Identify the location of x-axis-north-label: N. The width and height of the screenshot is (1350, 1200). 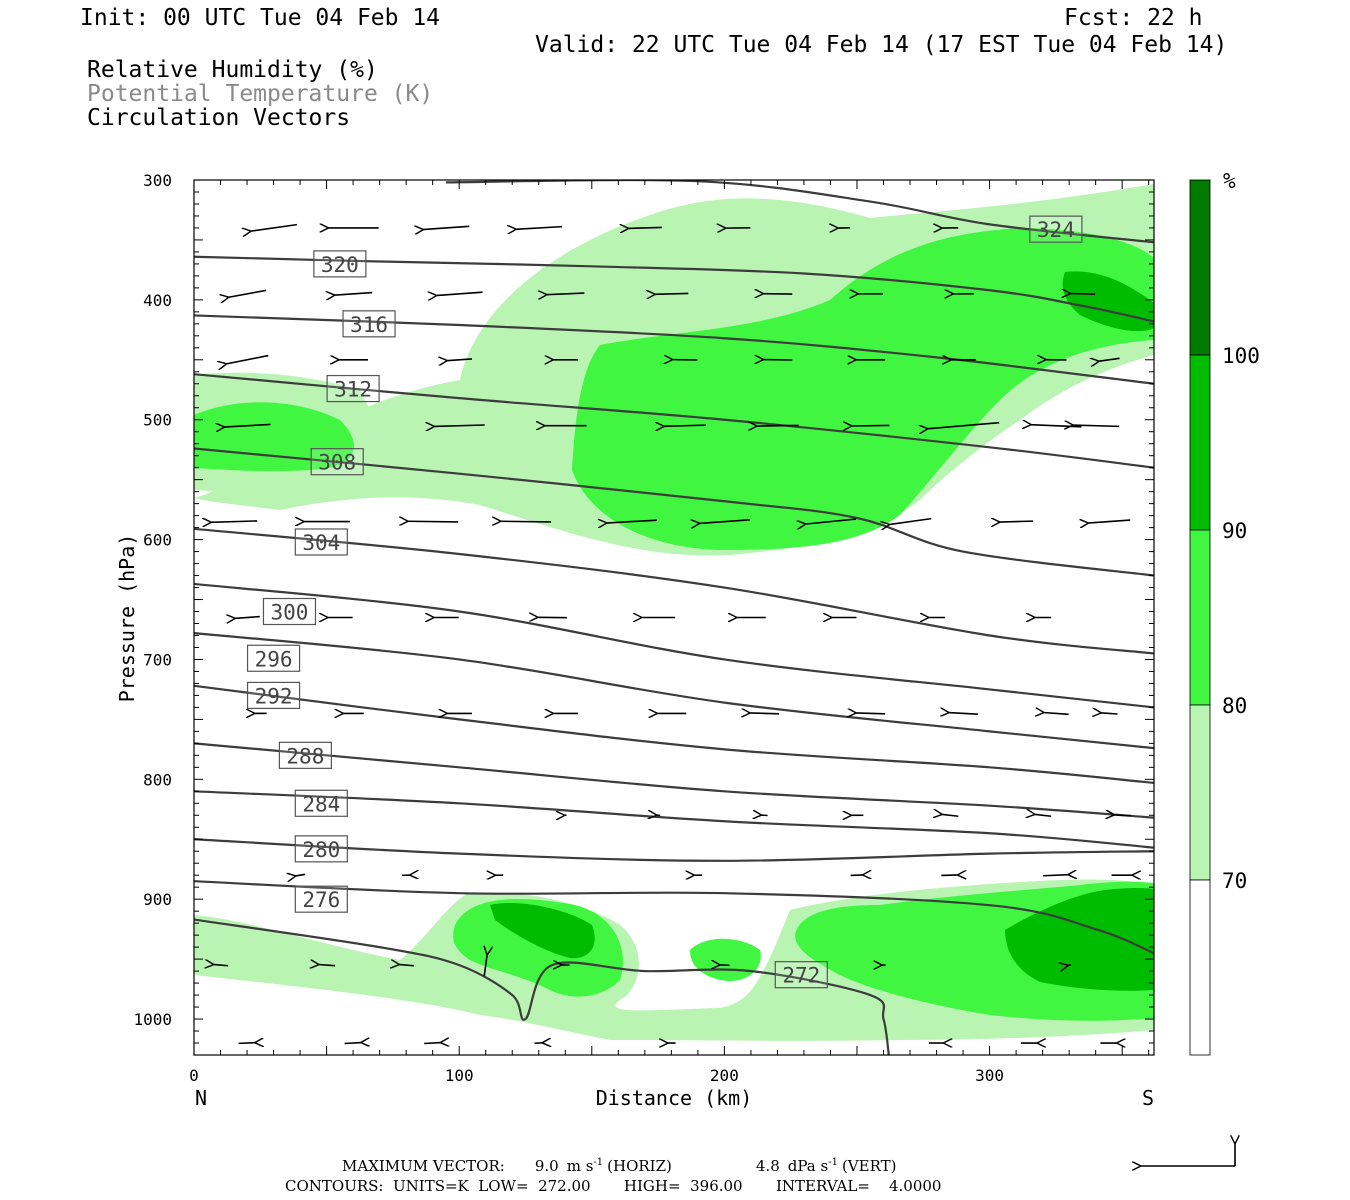
(201, 1098).